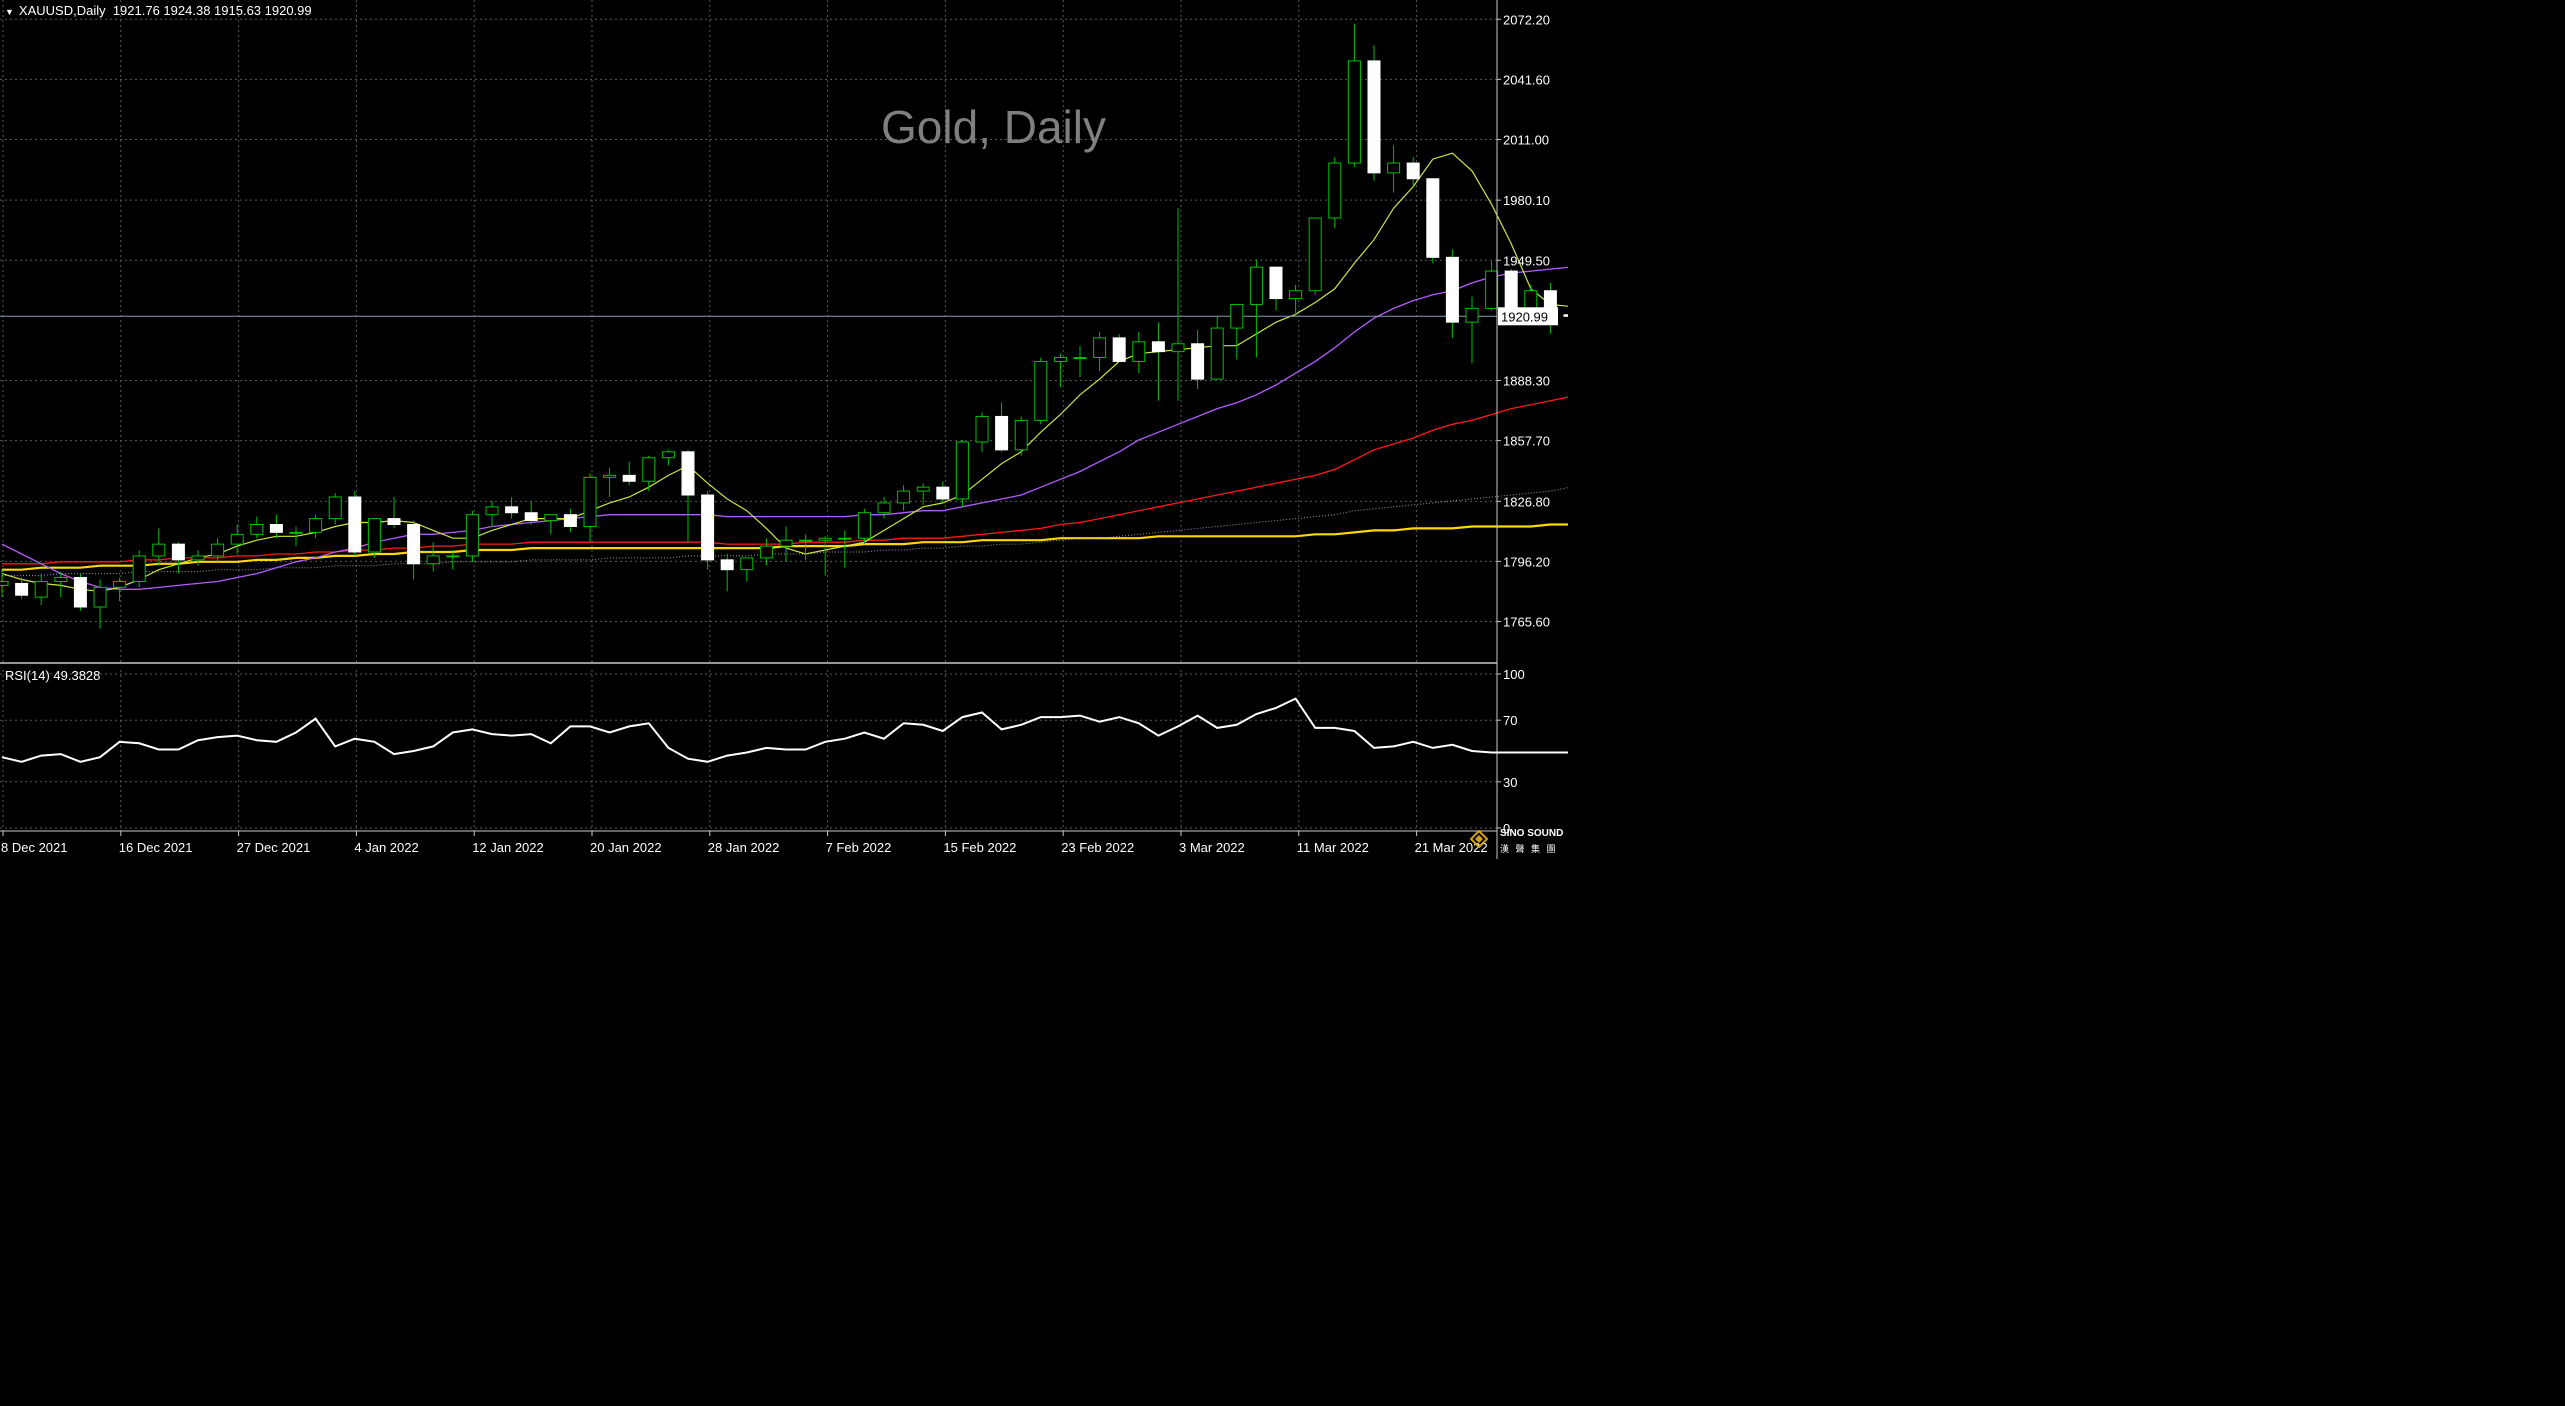 The image size is (2565, 1406). What do you see at coordinates (1526, 200) in the screenshot?
I see `price-tick-label: 1980.10` at bounding box center [1526, 200].